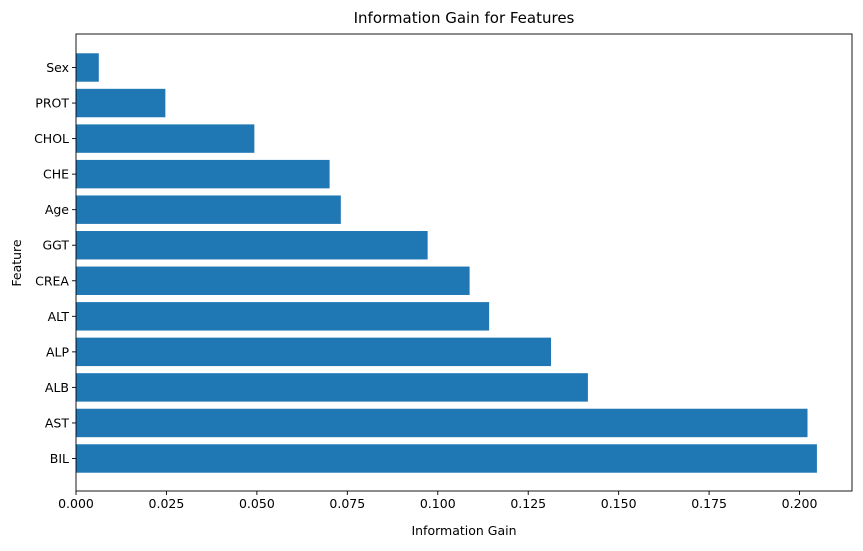 The width and height of the screenshot is (863, 551). Describe the element at coordinates (59, 458) in the screenshot. I see `y-tick-label: BIL` at that location.